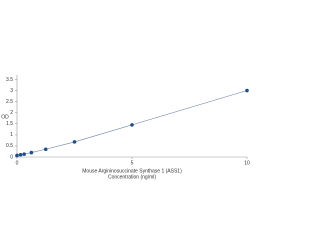 Image resolution: width=320 pixels, height=250 pixels. I want to click on y-tick-label: 3.5, so click(9, 80).